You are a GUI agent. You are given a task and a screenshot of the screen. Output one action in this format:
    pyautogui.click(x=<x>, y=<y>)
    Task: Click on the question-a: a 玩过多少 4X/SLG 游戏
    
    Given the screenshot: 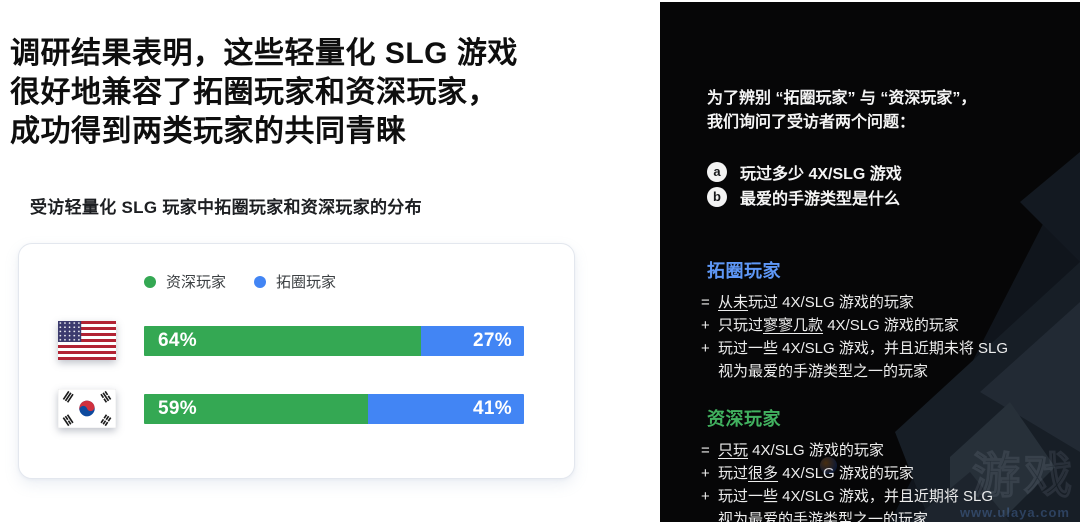 What is the action you would take?
    pyautogui.click(x=804, y=171)
    